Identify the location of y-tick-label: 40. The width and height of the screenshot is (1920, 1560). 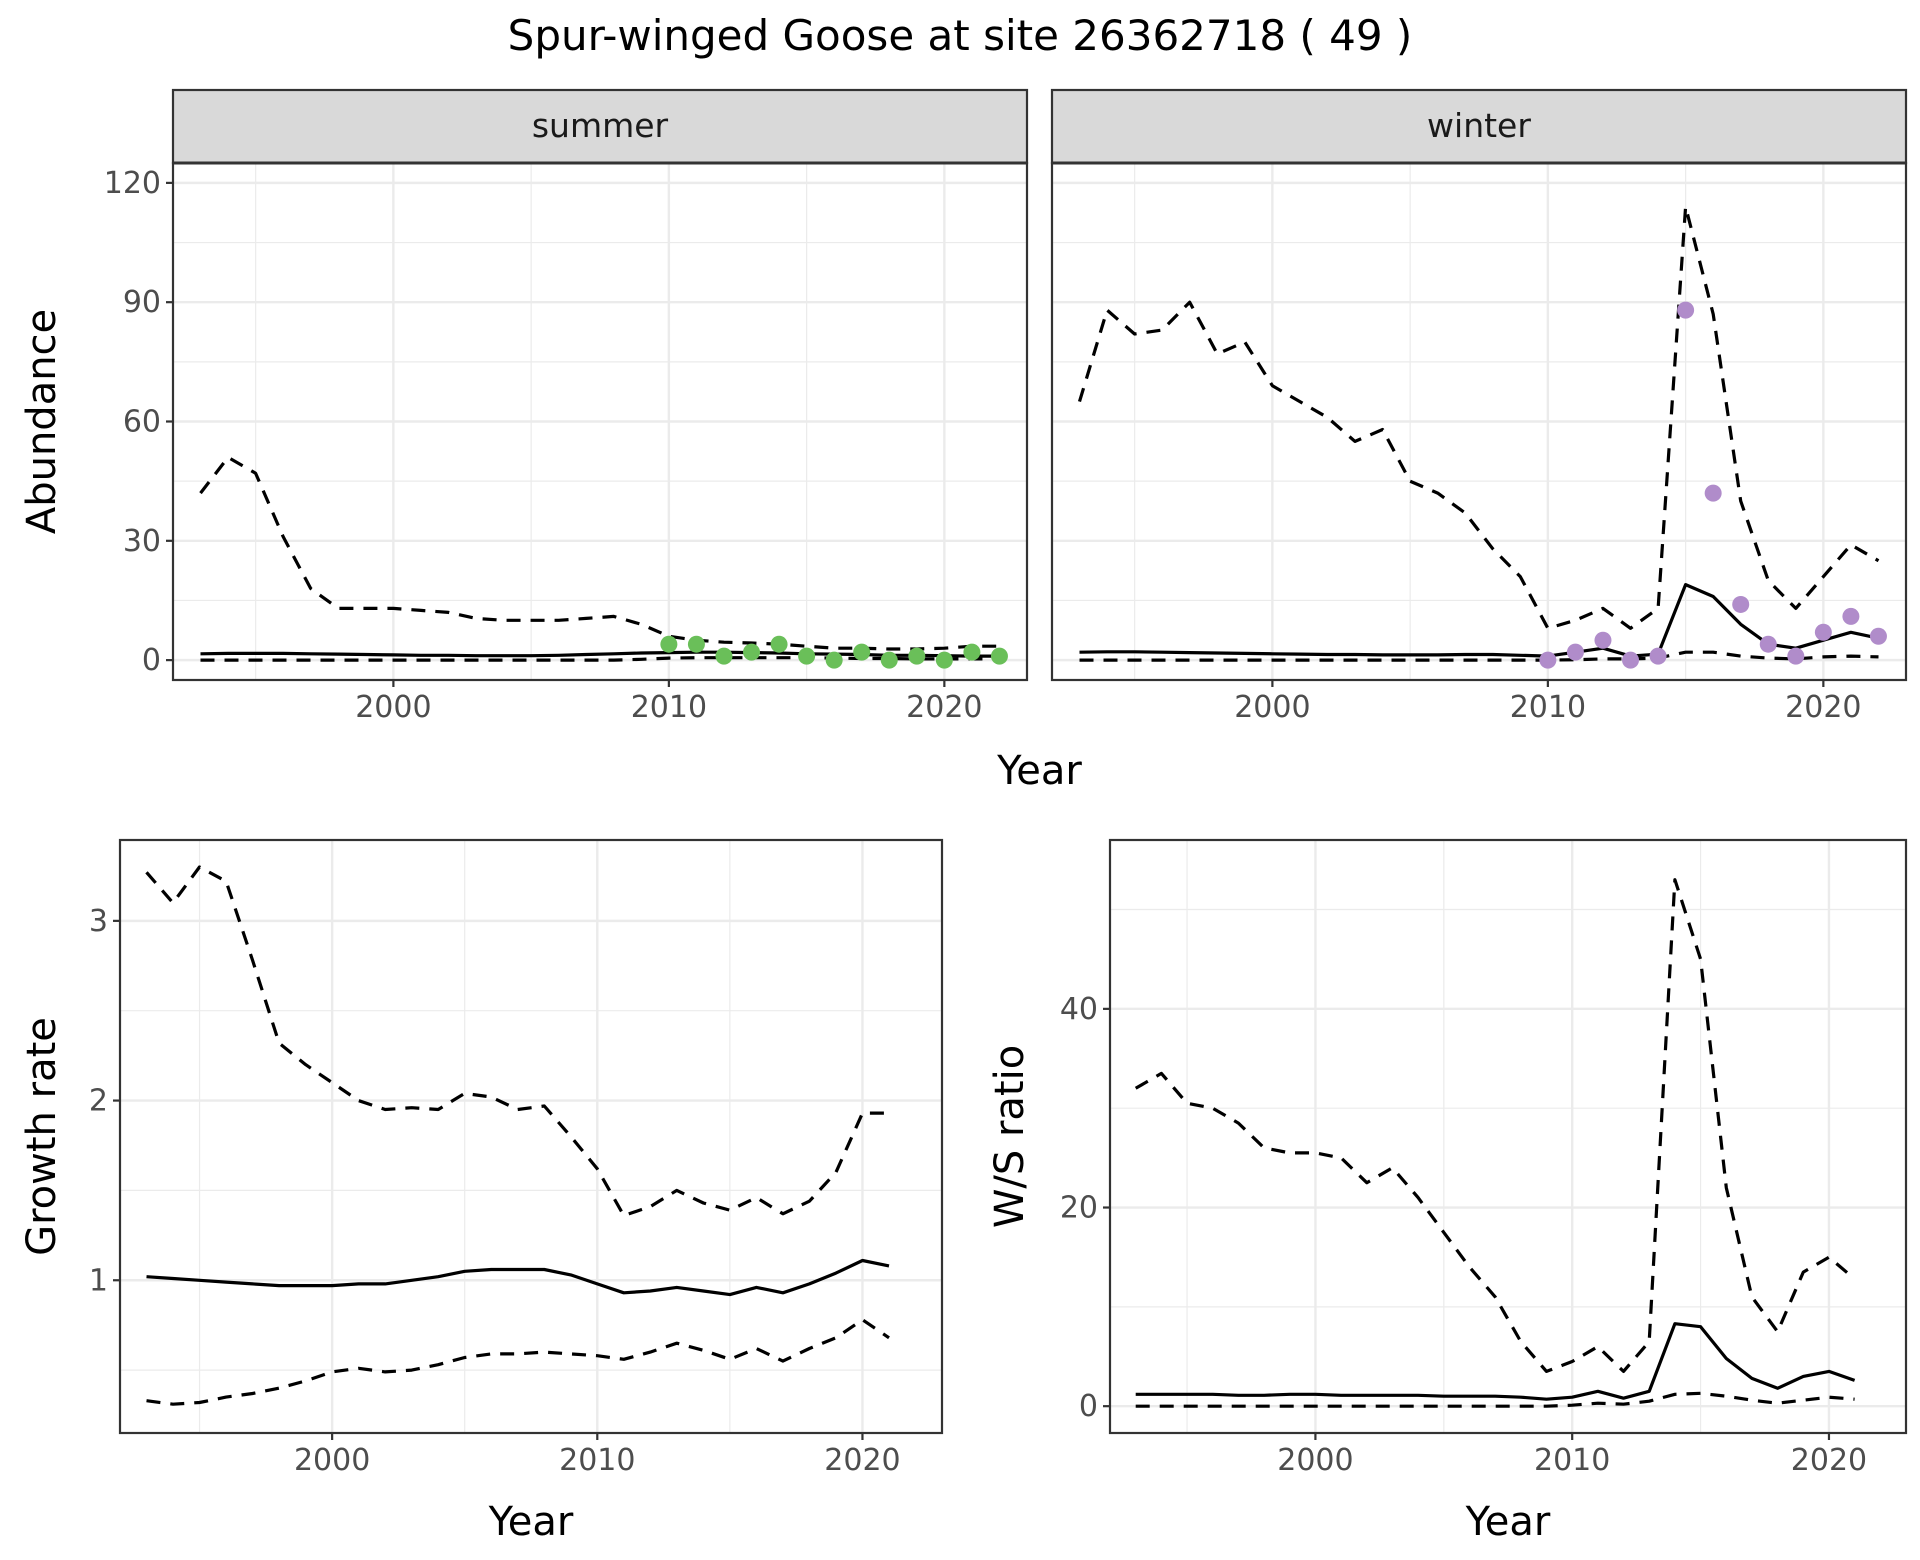
(1079, 1009).